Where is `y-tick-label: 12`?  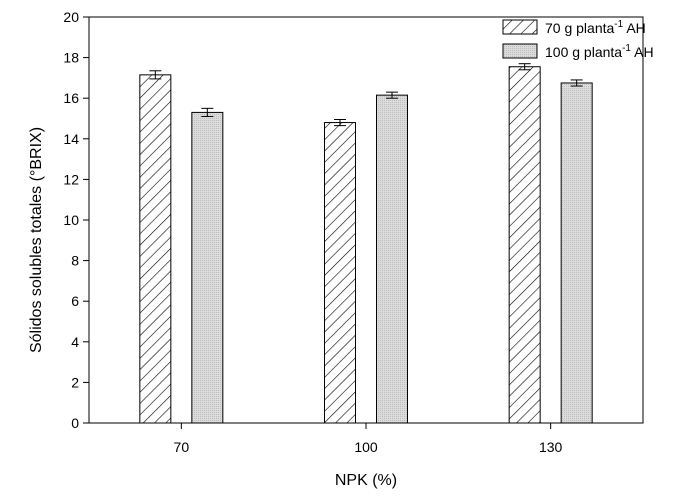 y-tick-label: 12 is located at coordinates (71, 179).